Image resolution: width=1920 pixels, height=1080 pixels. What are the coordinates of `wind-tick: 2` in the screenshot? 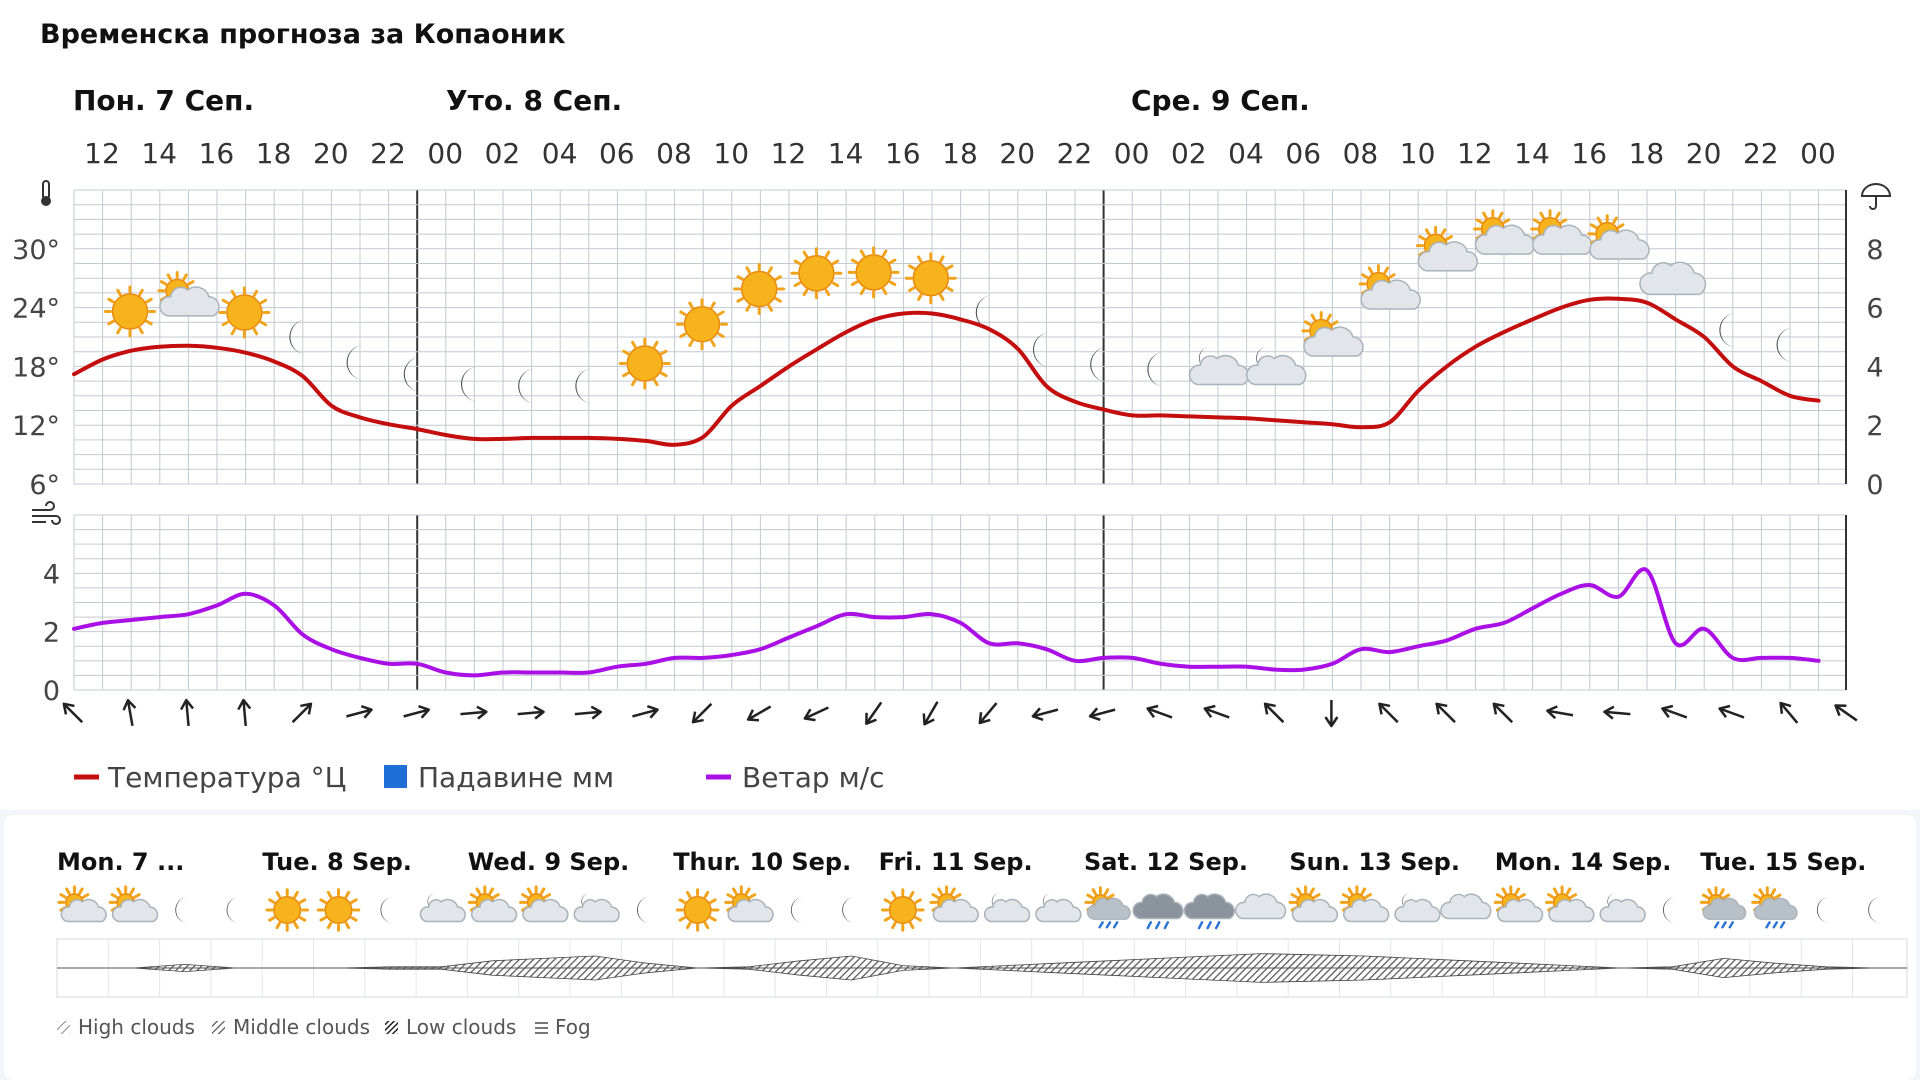 It's located at (51, 633).